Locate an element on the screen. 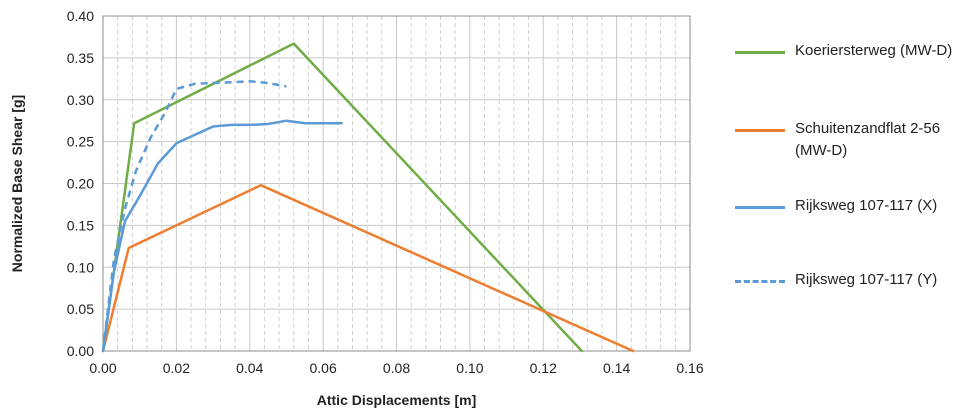 Image resolution: width=959 pixels, height=414 pixels. legend-swatch-rijksweg-y is located at coordinates (760, 281).